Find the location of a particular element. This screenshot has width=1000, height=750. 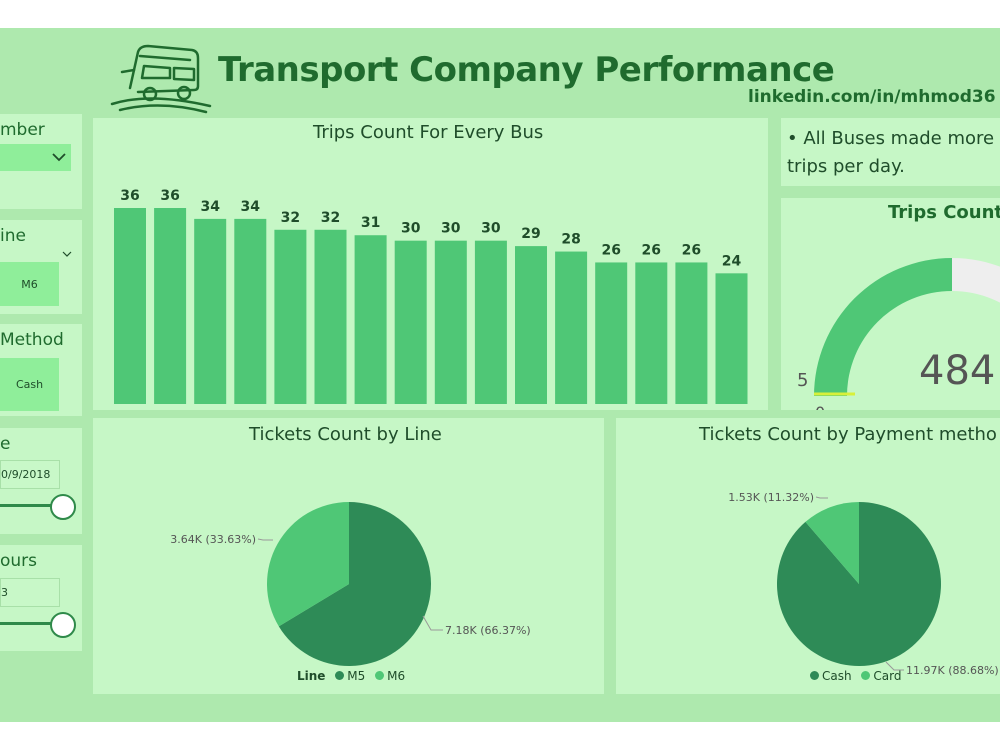

bar-value-label: 29 is located at coordinates (530, 234).